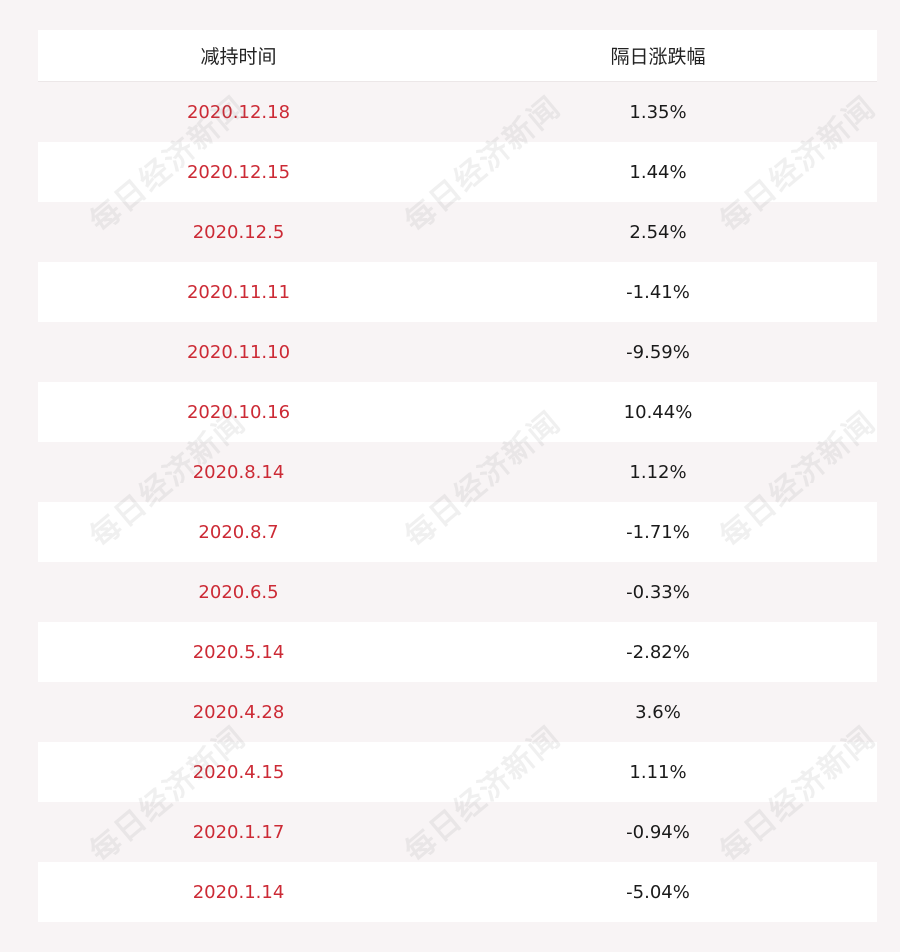 Image resolution: width=900 pixels, height=952 pixels. I want to click on cell-date: 2020.8.14, so click(238, 472).